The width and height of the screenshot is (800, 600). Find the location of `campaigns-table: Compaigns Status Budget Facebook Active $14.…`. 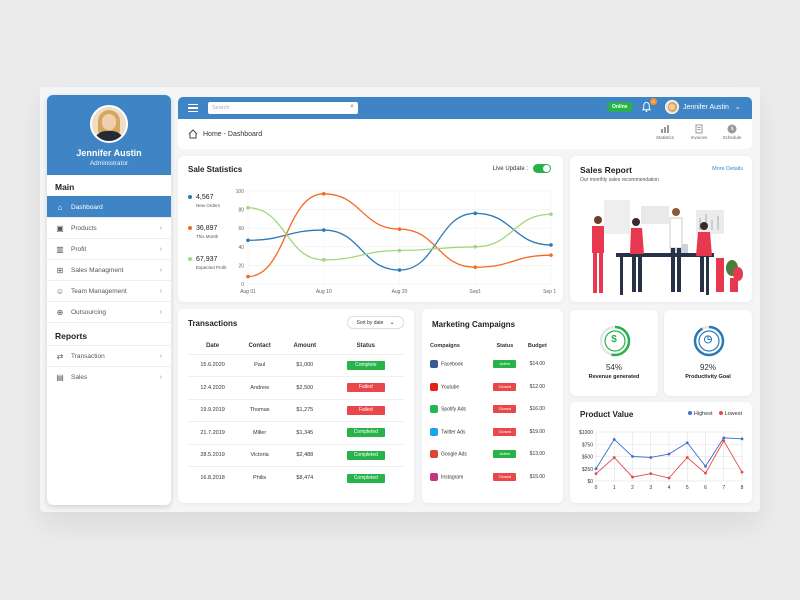

campaigns-table: Compaigns Status Budget Facebook Active $14.… is located at coordinates (491, 413).